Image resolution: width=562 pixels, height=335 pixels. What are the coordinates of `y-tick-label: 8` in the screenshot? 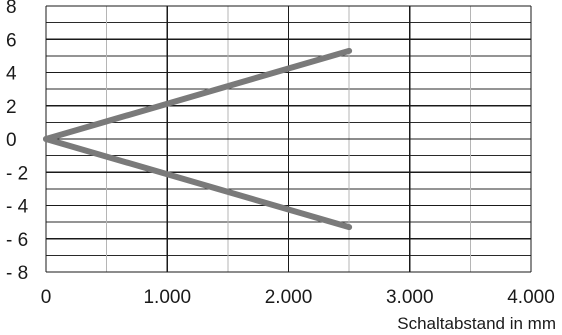 It's located at (11, 9).